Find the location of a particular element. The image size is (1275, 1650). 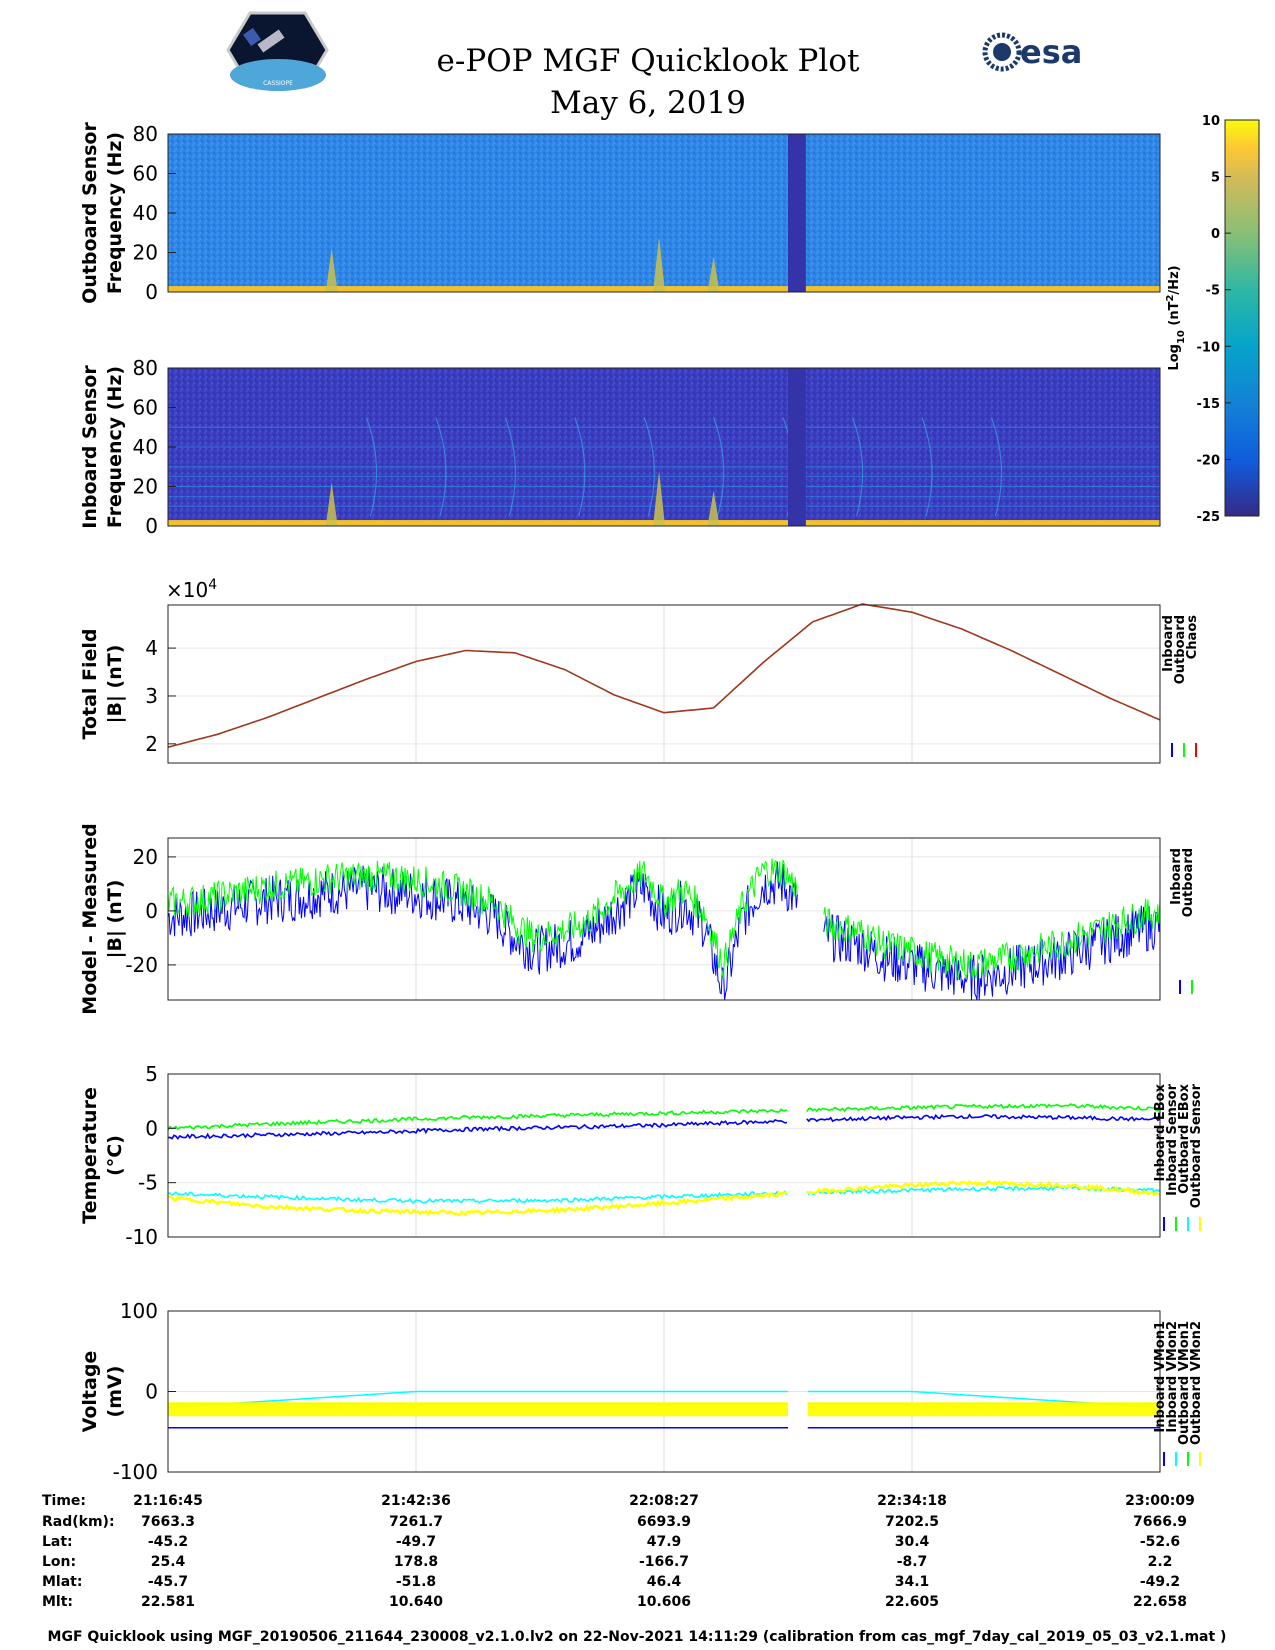

orbit-cell: 10.640 is located at coordinates (416, 1602).